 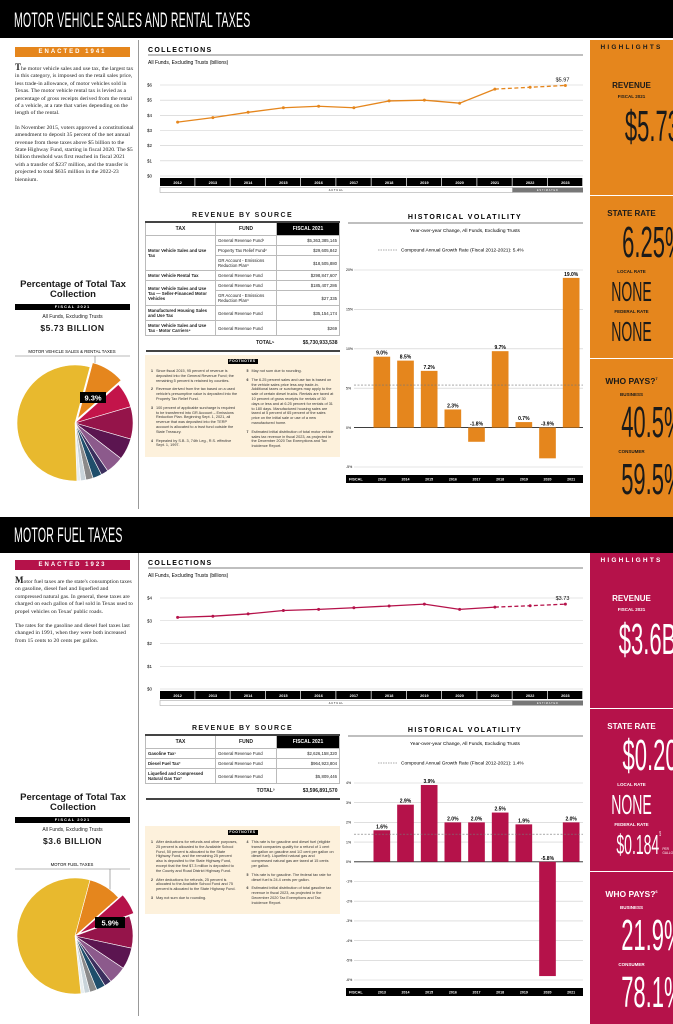 What do you see at coordinates (649, 127) in the screenshot?
I see `revenue-value: $5.73B` at bounding box center [649, 127].